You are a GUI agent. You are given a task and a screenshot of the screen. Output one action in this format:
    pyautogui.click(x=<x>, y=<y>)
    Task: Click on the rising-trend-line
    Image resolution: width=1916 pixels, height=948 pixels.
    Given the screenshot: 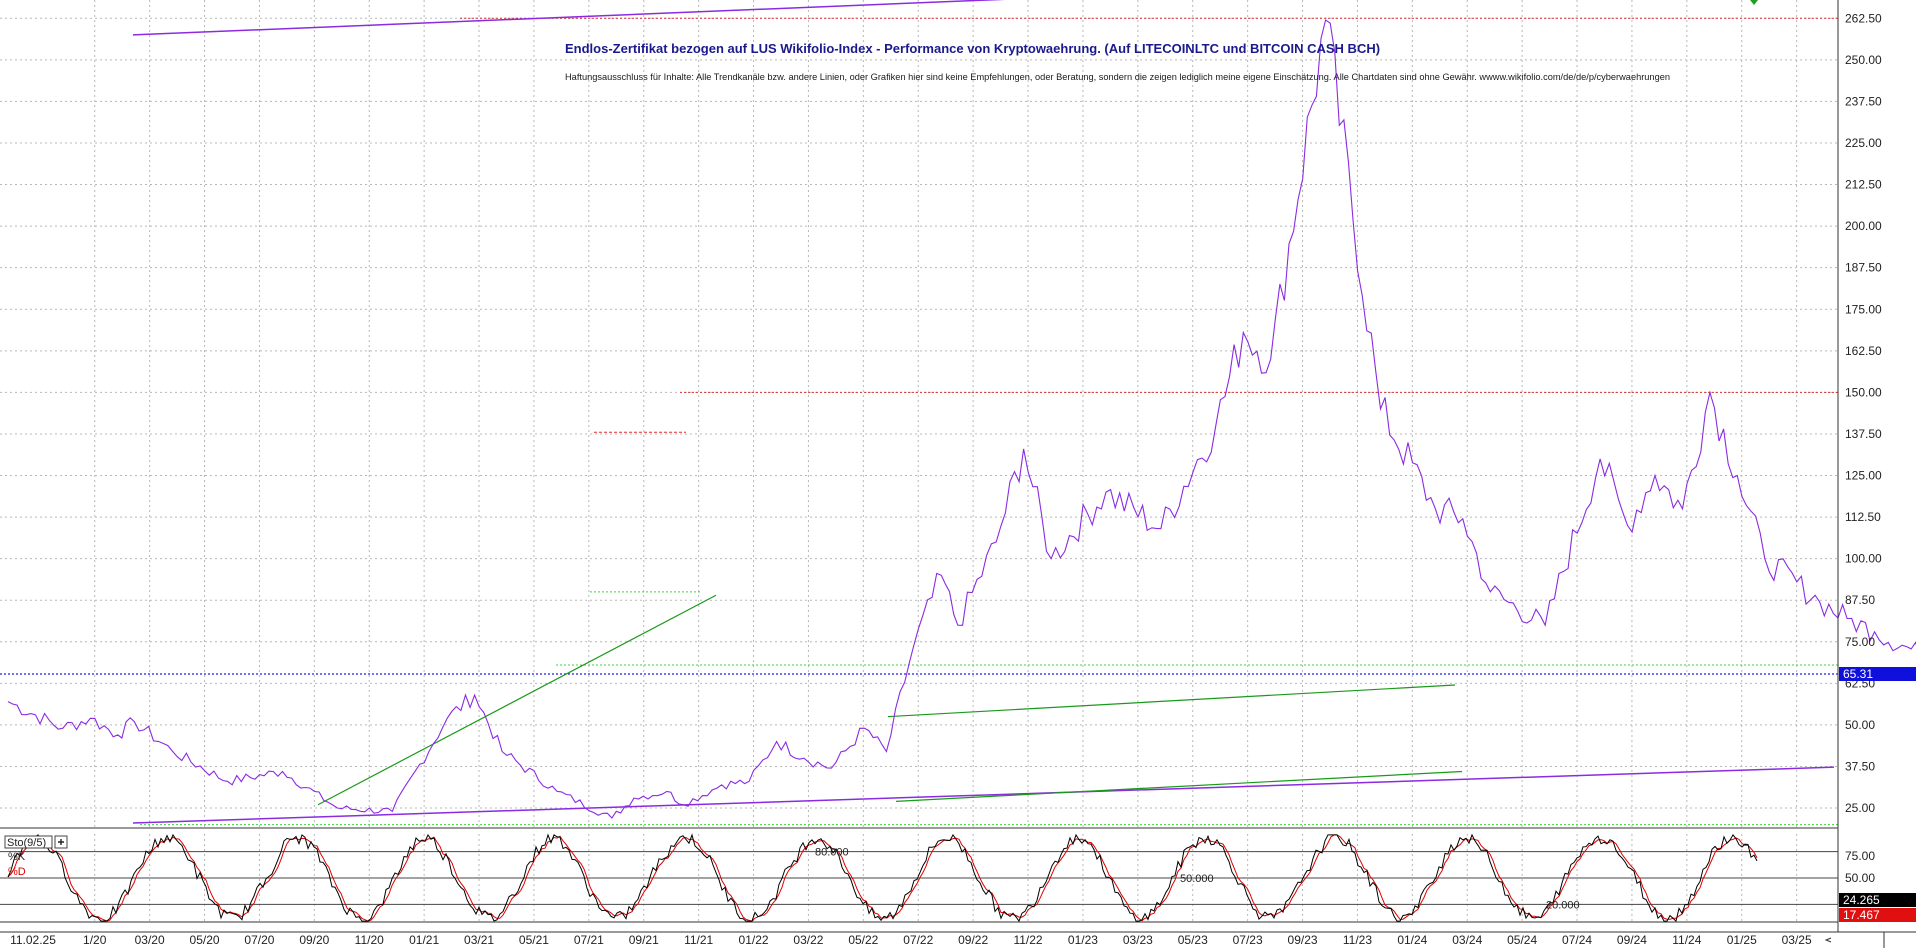 What is the action you would take?
    pyautogui.click(x=517, y=700)
    